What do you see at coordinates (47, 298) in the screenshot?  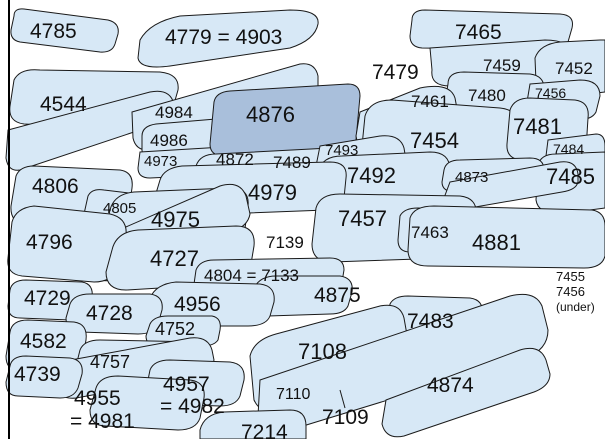 I see `label-4729: 4729` at bounding box center [47, 298].